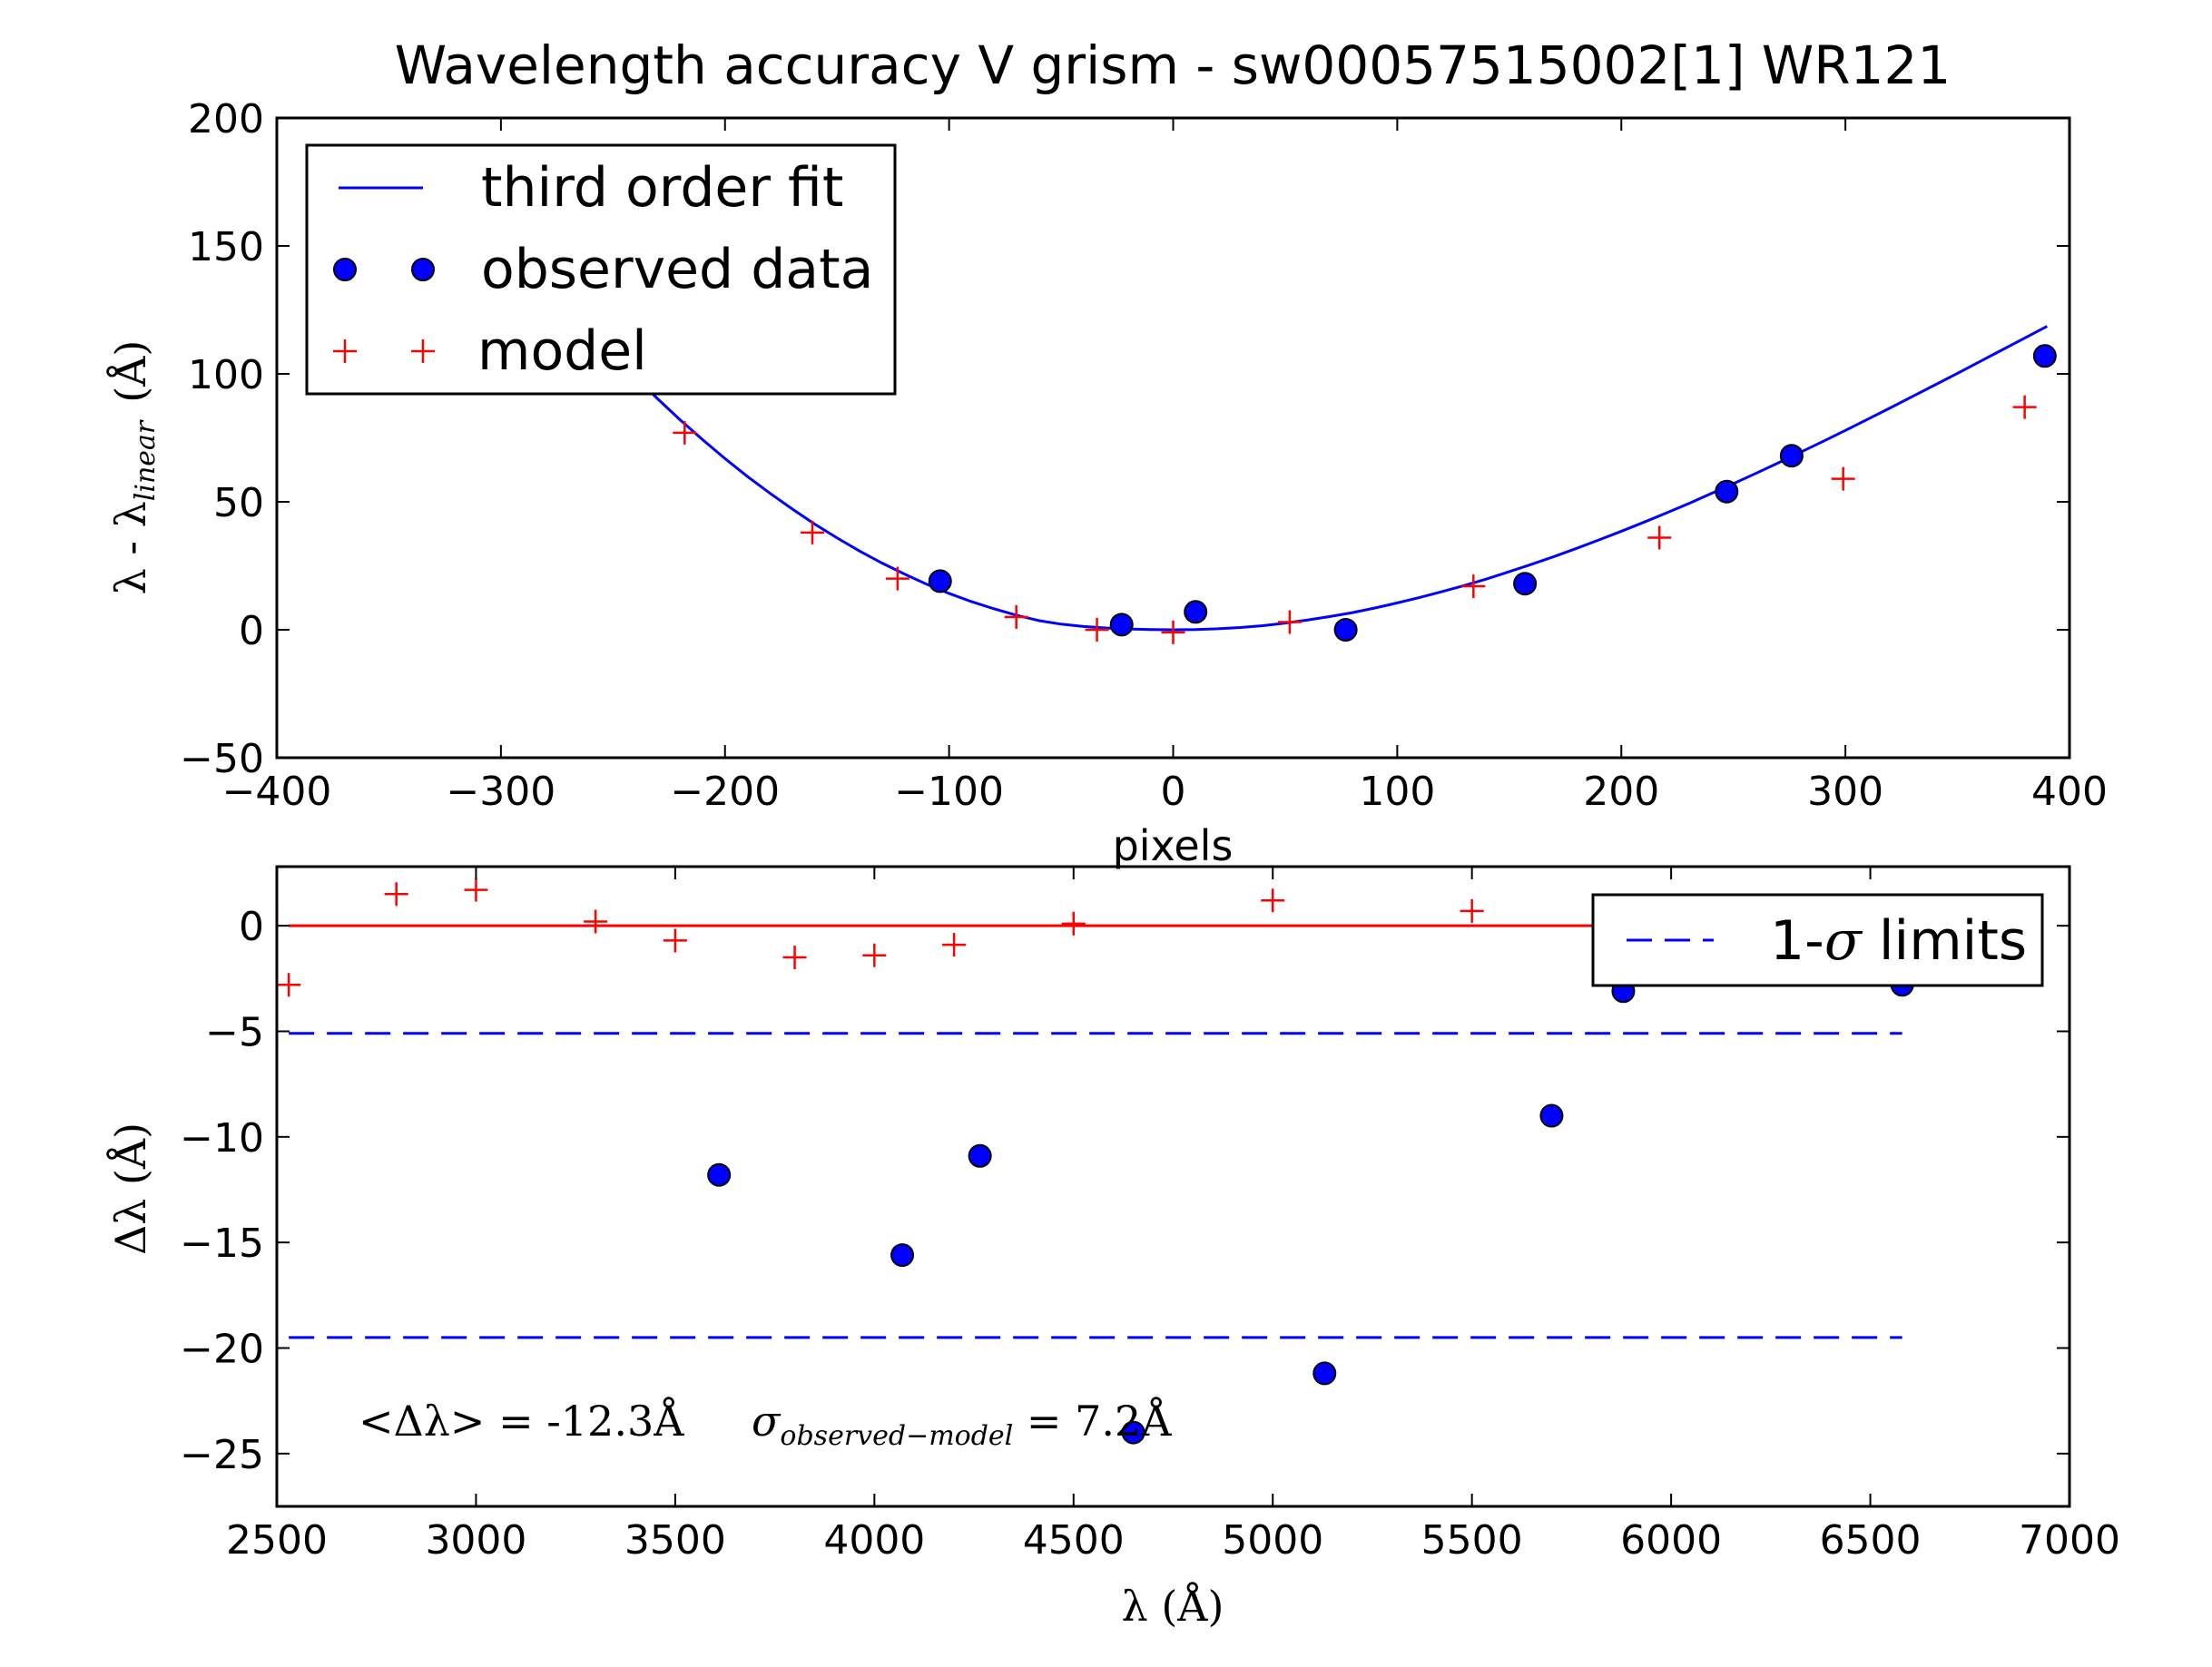  I want to click on top-ytick-label-0: −50, so click(222, 759).